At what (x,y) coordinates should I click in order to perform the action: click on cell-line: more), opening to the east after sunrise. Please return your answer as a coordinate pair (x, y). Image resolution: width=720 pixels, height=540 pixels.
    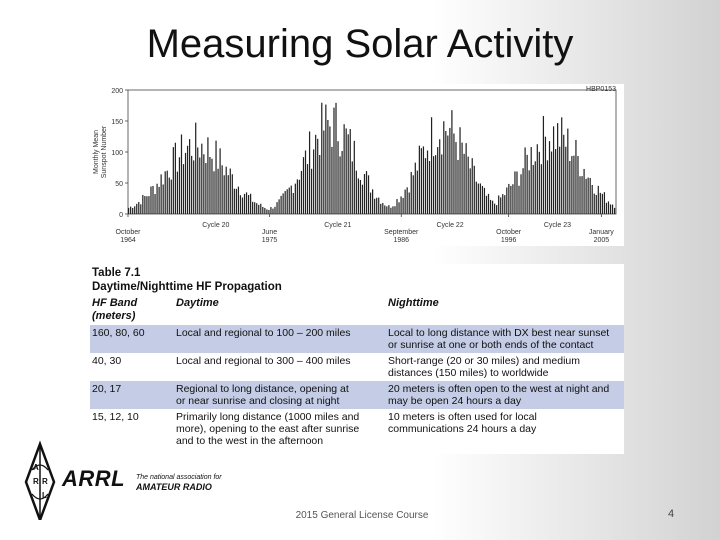
    Looking at the image, I should click on (268, 429).